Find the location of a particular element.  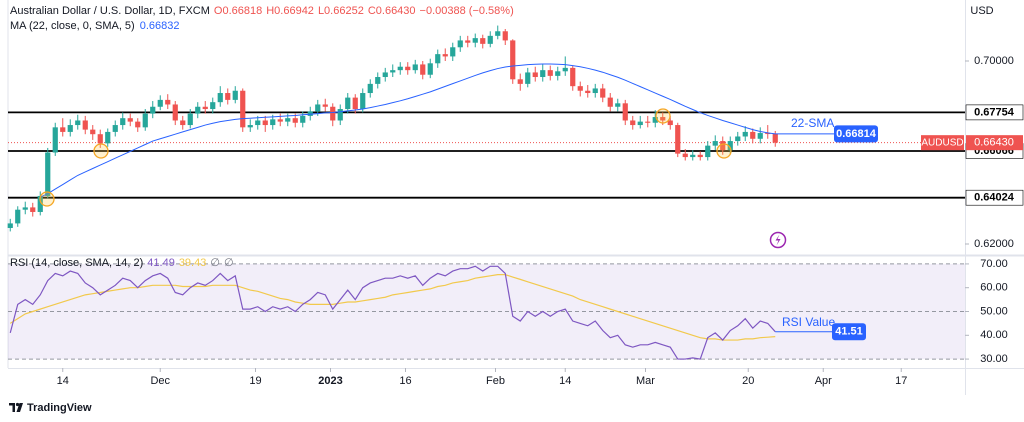

level-label: 0.67754 is located at coordinates (994, 112).